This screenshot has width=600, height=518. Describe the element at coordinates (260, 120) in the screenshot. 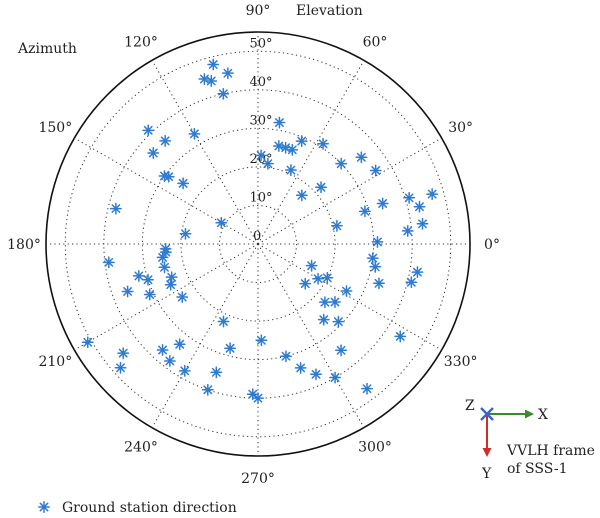

I see `elevation-tick-30: 30°` at that location.